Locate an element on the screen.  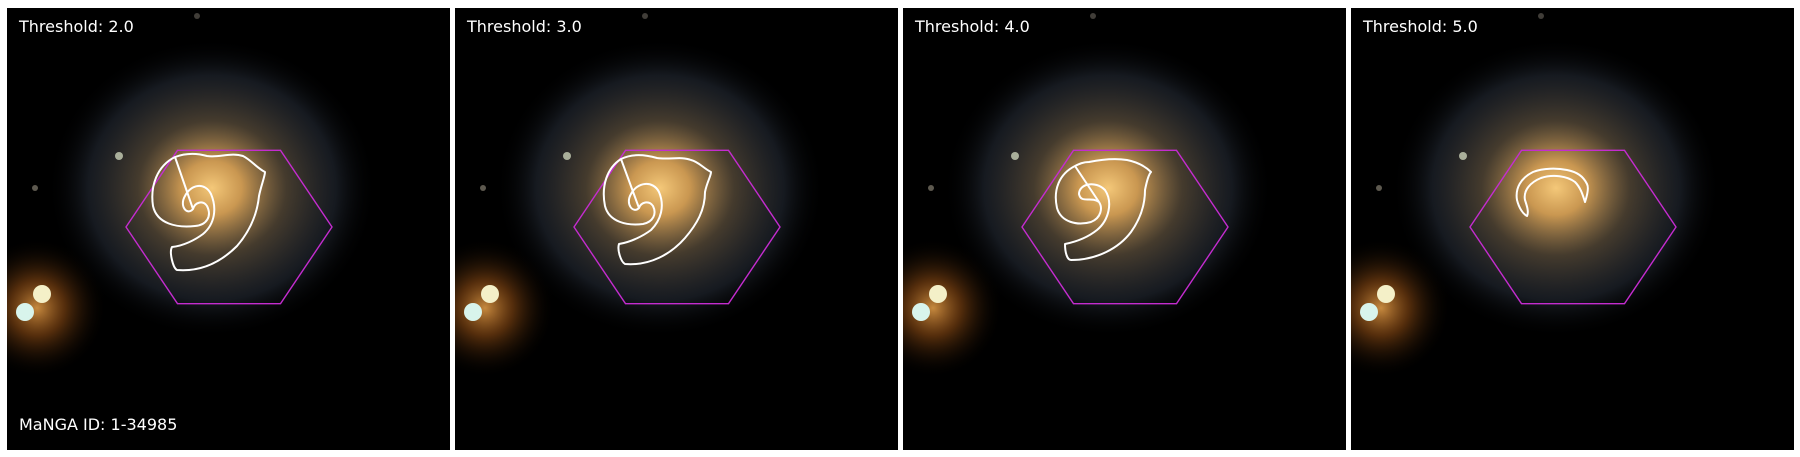
threshold-label: Threshold: 5.0 is located at coordinates (1420, 26).